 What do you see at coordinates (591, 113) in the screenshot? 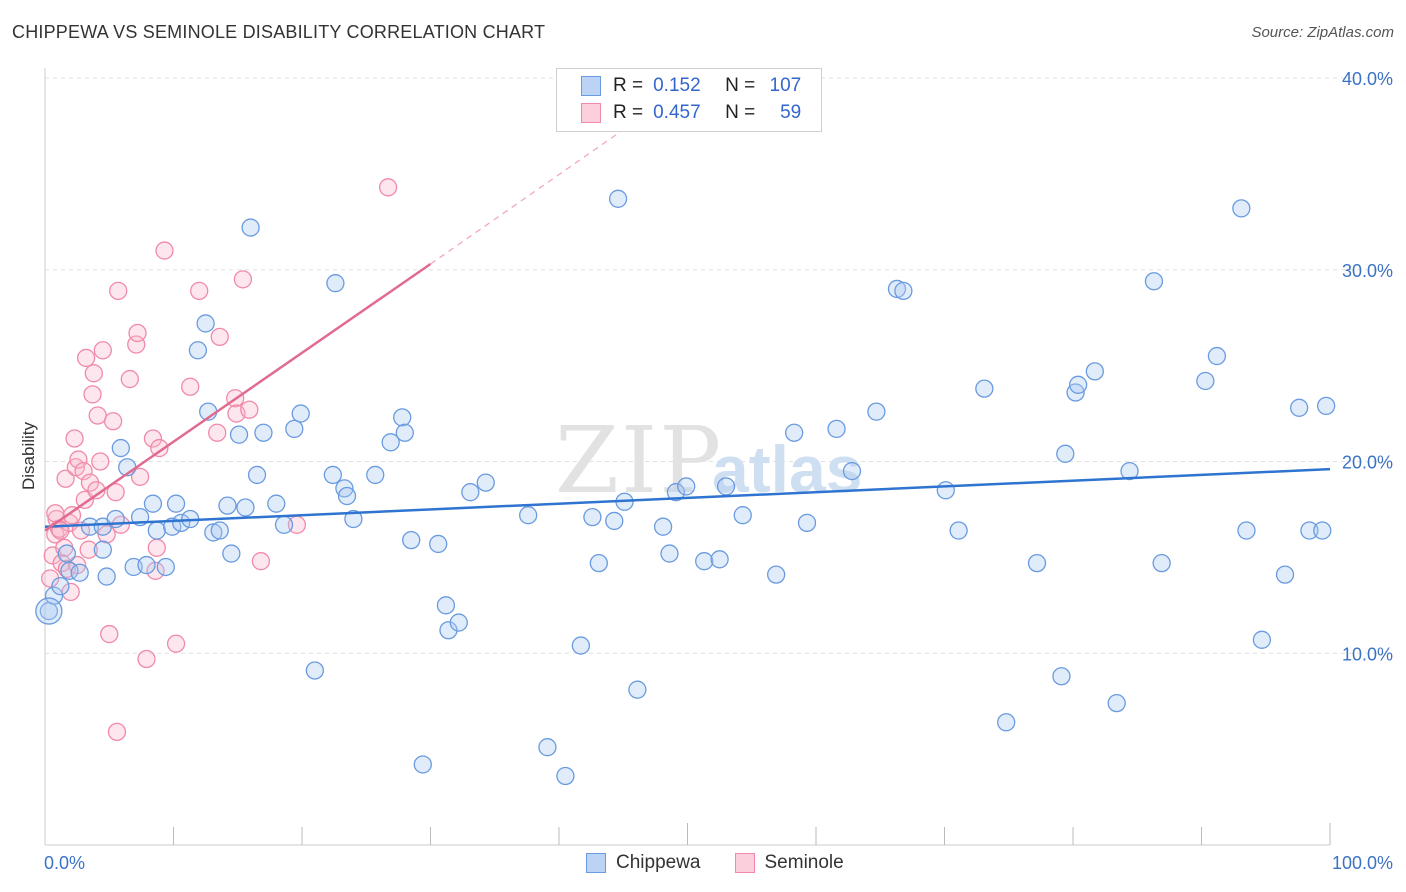
I see `seminole-swatch` at bounding box center [591, 113].